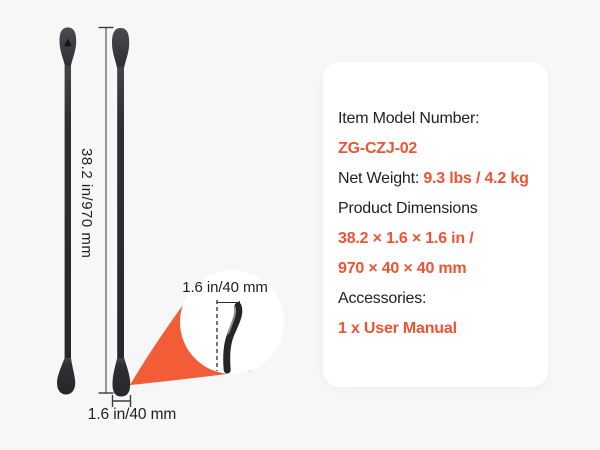  I want to click on tire-lever-left, so click(67, 211).